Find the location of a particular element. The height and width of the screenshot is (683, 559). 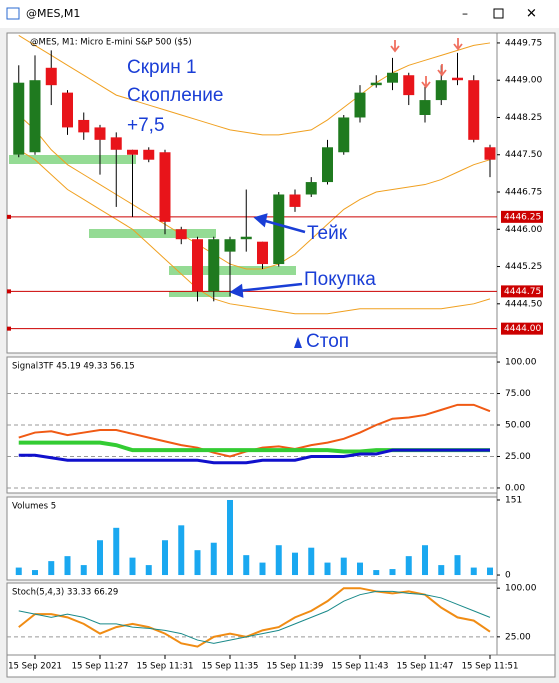

x-tick-label: 15 Sep 2021 is located at coordinates (35, 667).